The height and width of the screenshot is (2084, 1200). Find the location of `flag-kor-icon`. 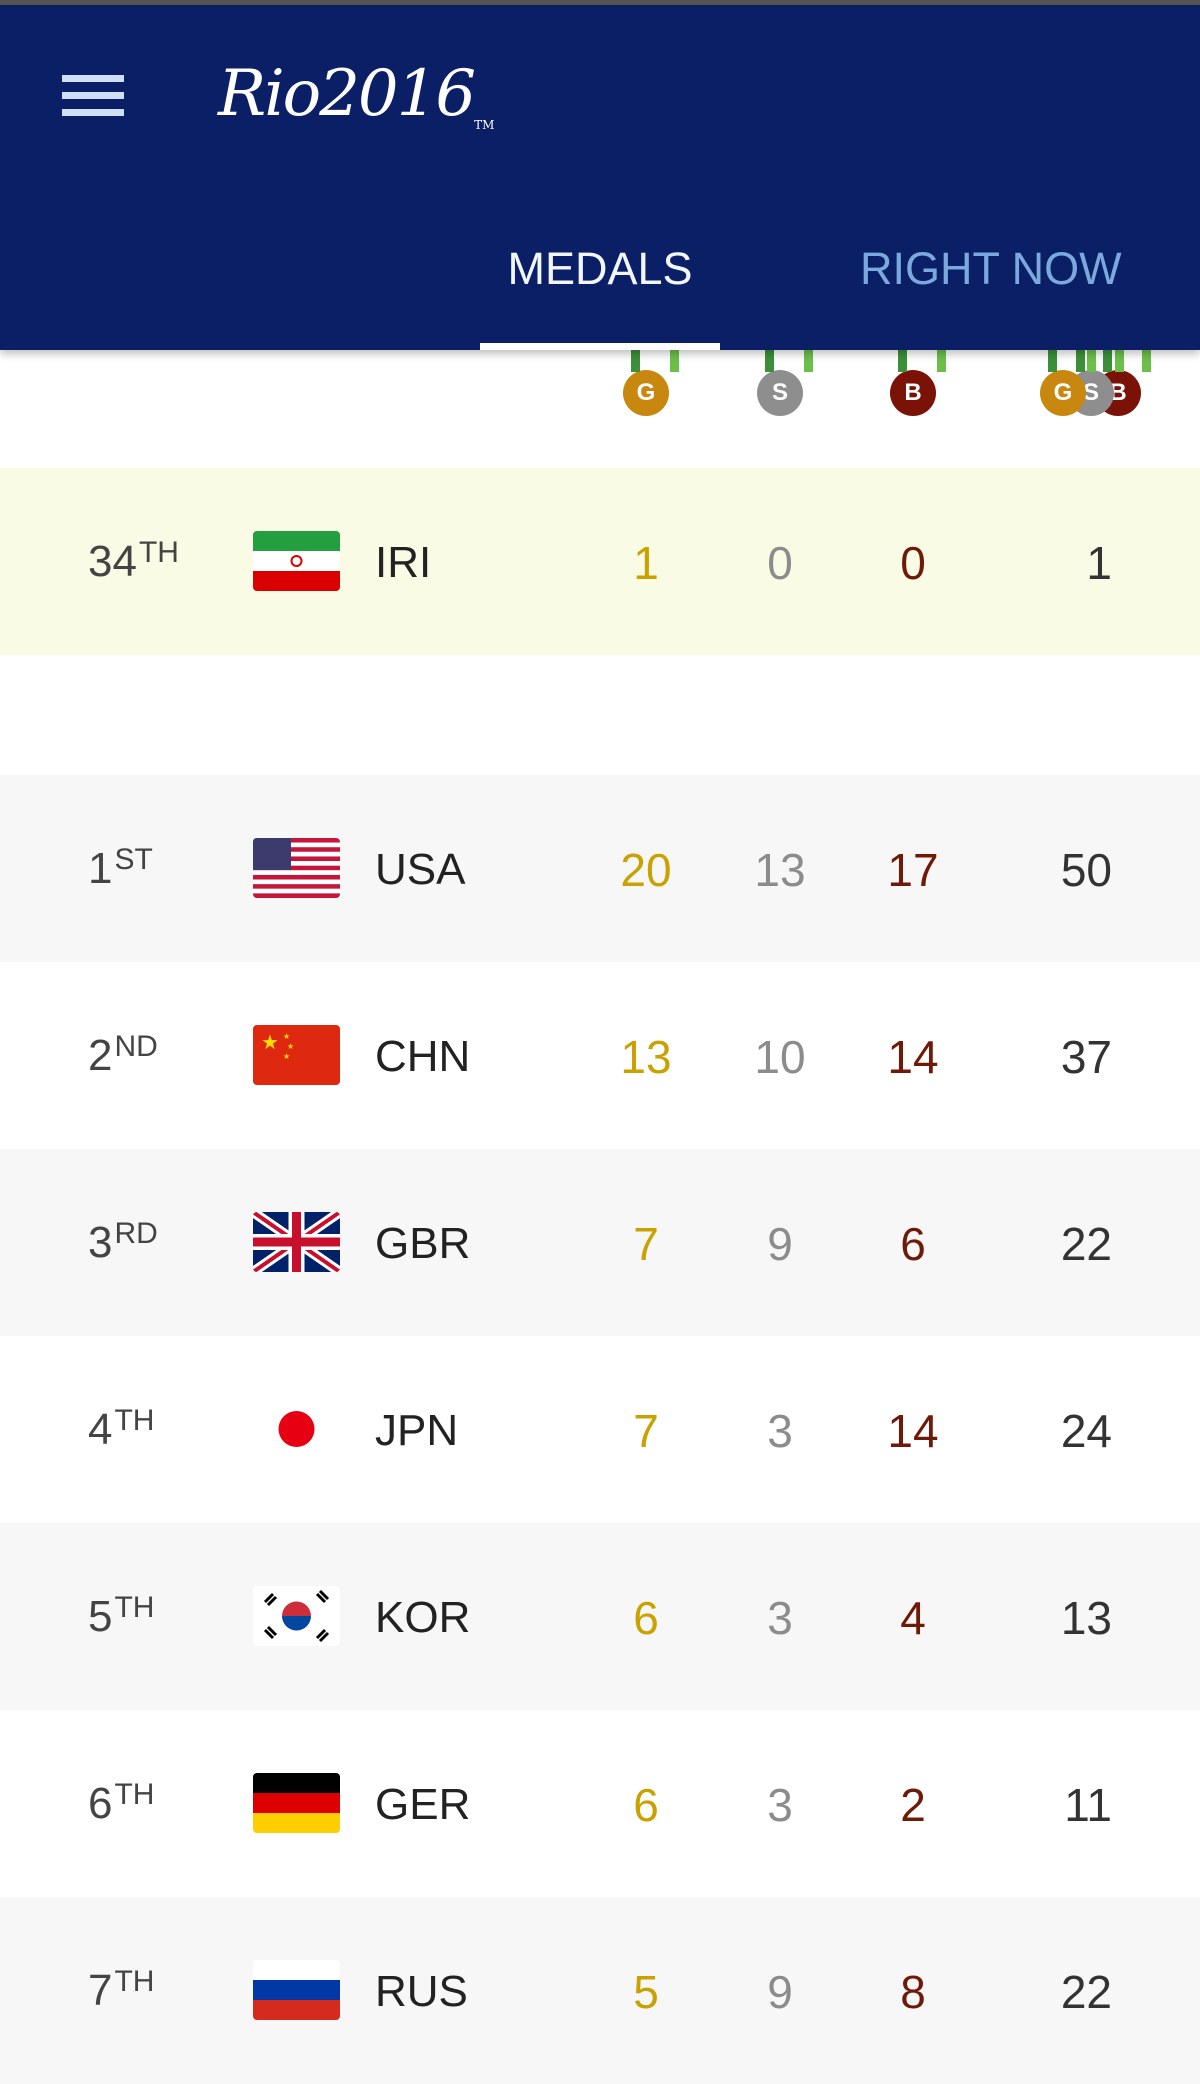

flag-kor-icon is located at coordinates (296, 1616).